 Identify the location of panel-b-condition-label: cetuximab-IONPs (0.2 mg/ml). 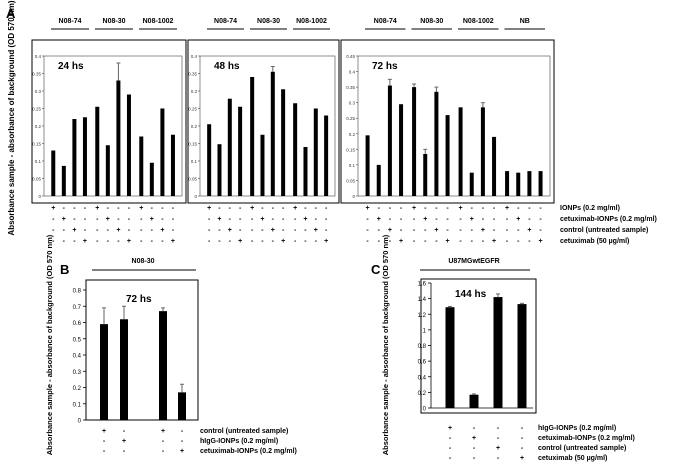
(248, 451).